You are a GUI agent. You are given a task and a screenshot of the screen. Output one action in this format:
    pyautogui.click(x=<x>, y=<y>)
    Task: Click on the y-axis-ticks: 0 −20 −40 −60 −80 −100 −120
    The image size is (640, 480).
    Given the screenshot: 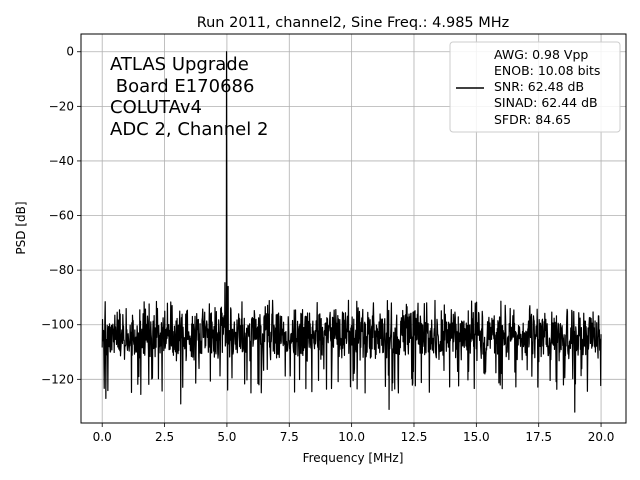 What is the action you would take?
    pyautogui.click(x=61, y=215)
    